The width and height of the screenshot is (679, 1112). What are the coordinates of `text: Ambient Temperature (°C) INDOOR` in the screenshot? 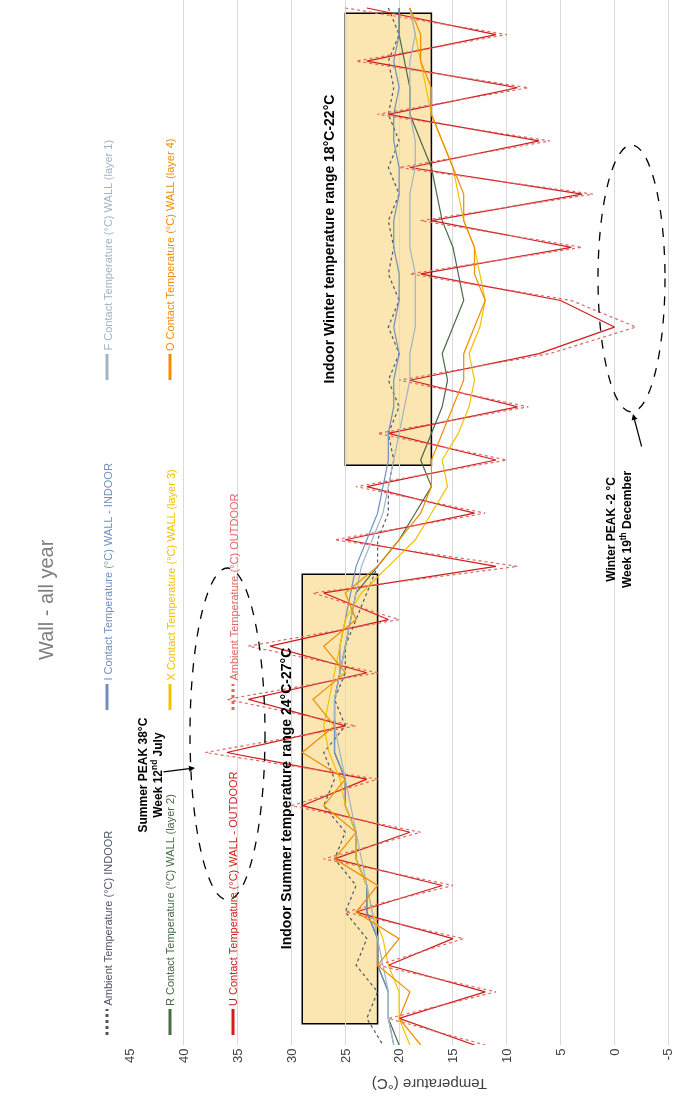 It's located at (107, 918).